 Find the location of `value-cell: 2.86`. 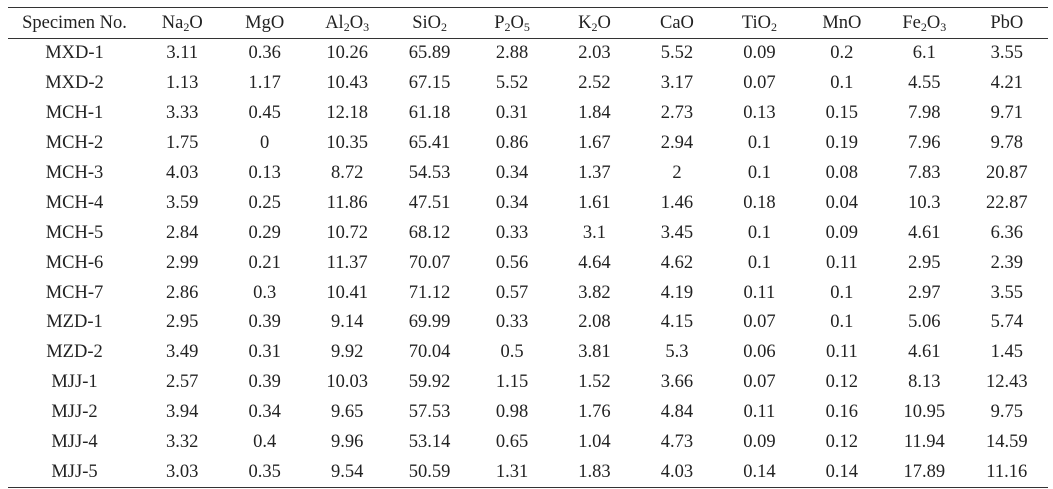

value-cell: 2.86 is located at coordinates (182, 292).